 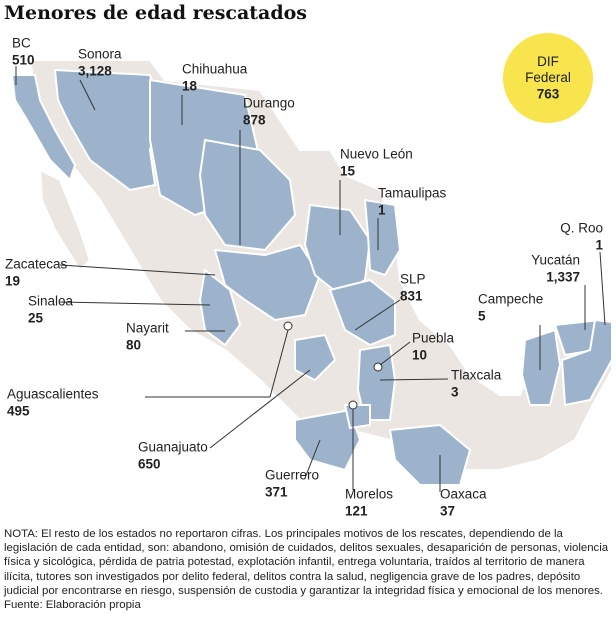 What do you see at coordinates (36, 264) in the screenshot?
I see `state-name: Zacatecas` at bounding box center [36, 264].